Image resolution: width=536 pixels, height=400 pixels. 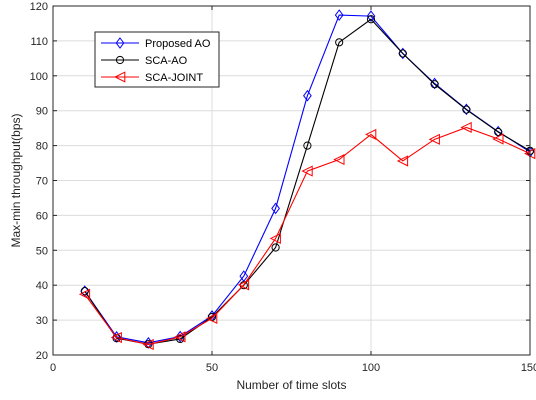 What do you see at coordinates (212, 368) in the screenshot?
I see `x-tick-label: 50` at bounding box center [212, 368].